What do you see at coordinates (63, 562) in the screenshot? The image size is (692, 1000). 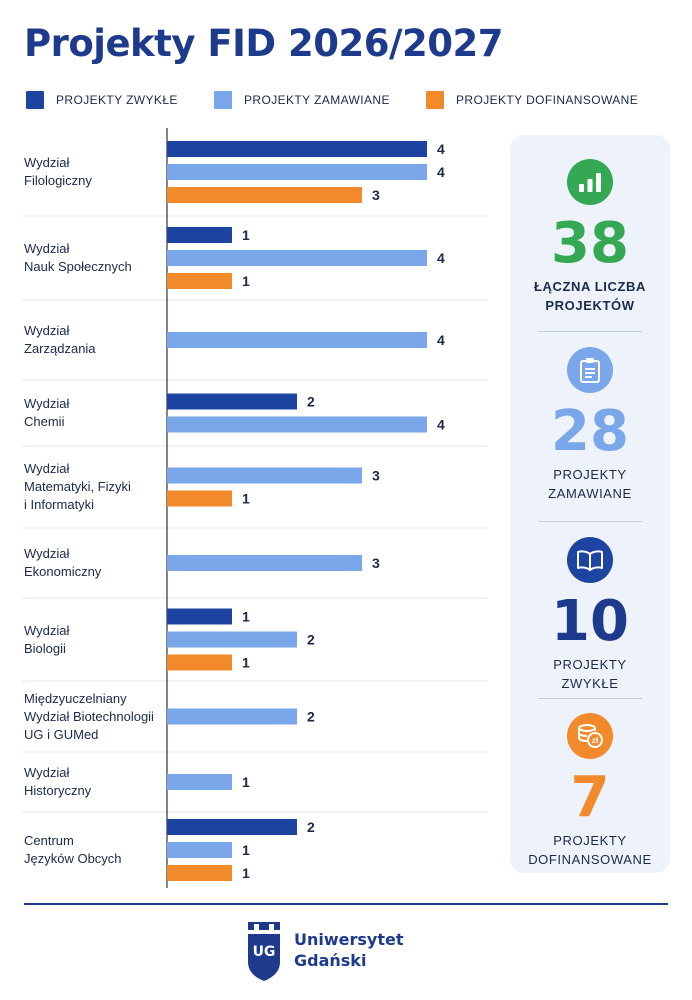 I see `category-label: Wydział Ekonomiczny` at bounding box center [63, 562].